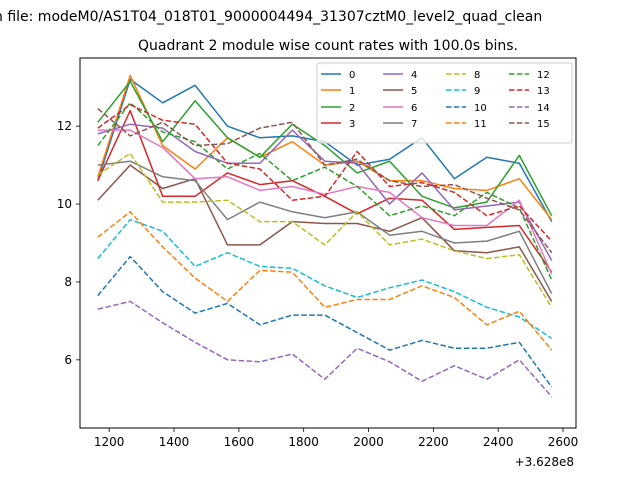  I want to click on legend-label-15: 15, so click(543, 124).